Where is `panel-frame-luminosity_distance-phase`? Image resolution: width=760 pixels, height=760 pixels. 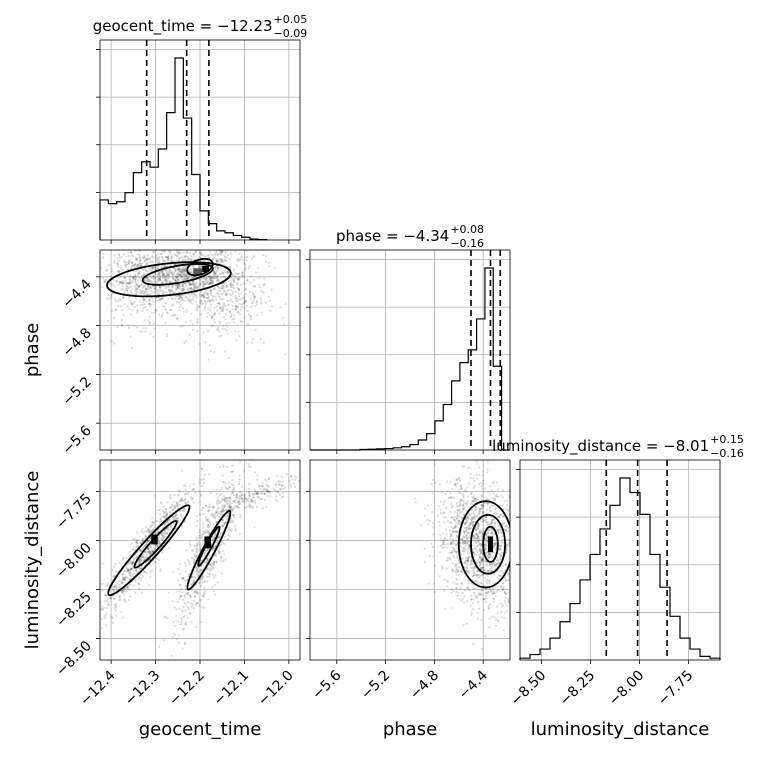
panel-frame-luminosity_distance-phase is located at coordinates (410, 560).